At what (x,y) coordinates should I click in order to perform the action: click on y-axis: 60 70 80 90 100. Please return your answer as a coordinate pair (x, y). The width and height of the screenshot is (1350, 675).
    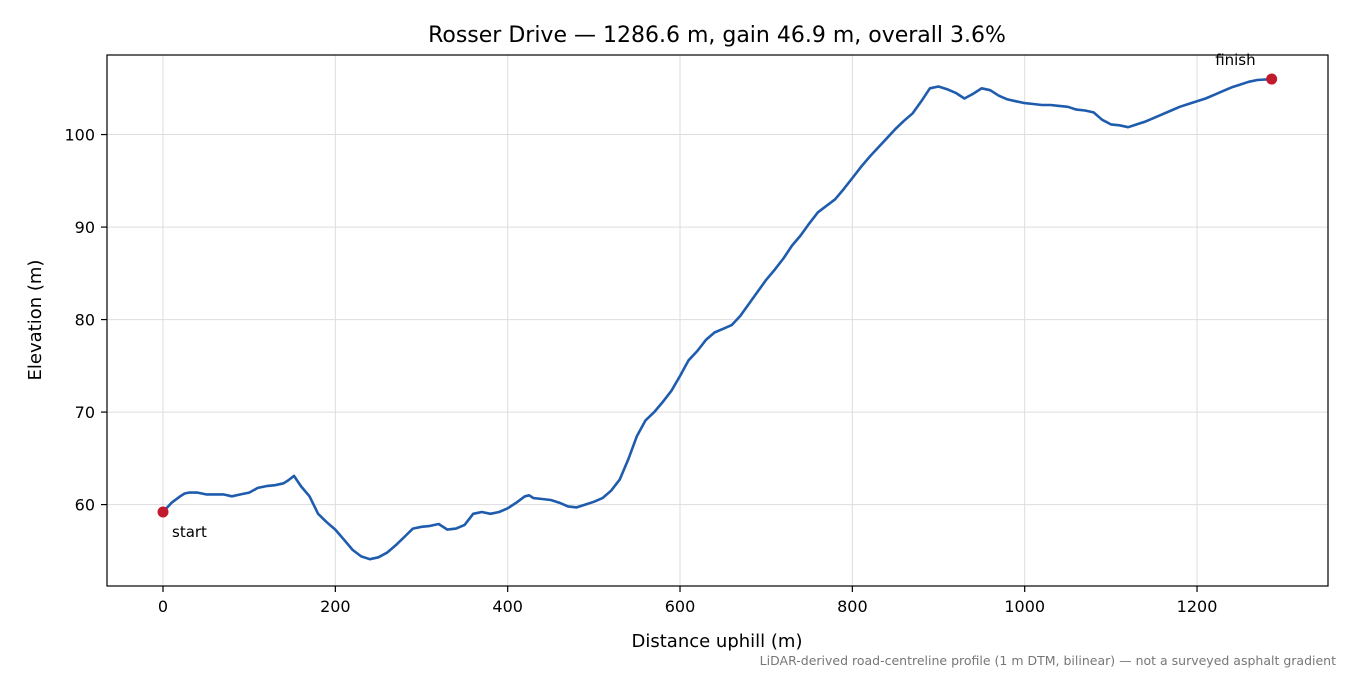
    Looking at the image, I should click on (85, 320).